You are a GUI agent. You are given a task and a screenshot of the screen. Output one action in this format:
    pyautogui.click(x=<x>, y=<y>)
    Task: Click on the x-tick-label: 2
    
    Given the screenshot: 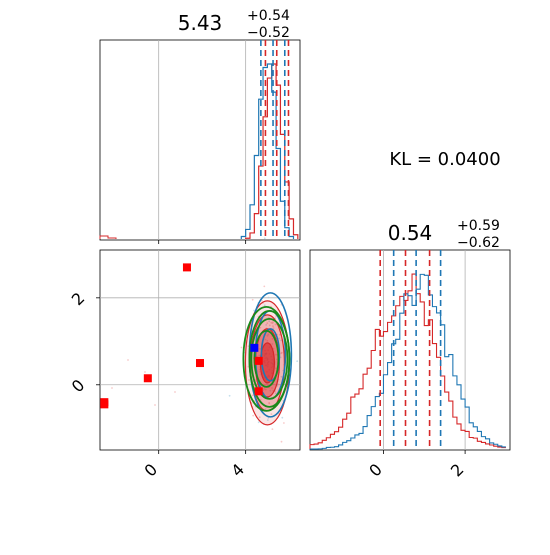 What is the action you would take?
    pyautogui.click(x=457, y=470)
    